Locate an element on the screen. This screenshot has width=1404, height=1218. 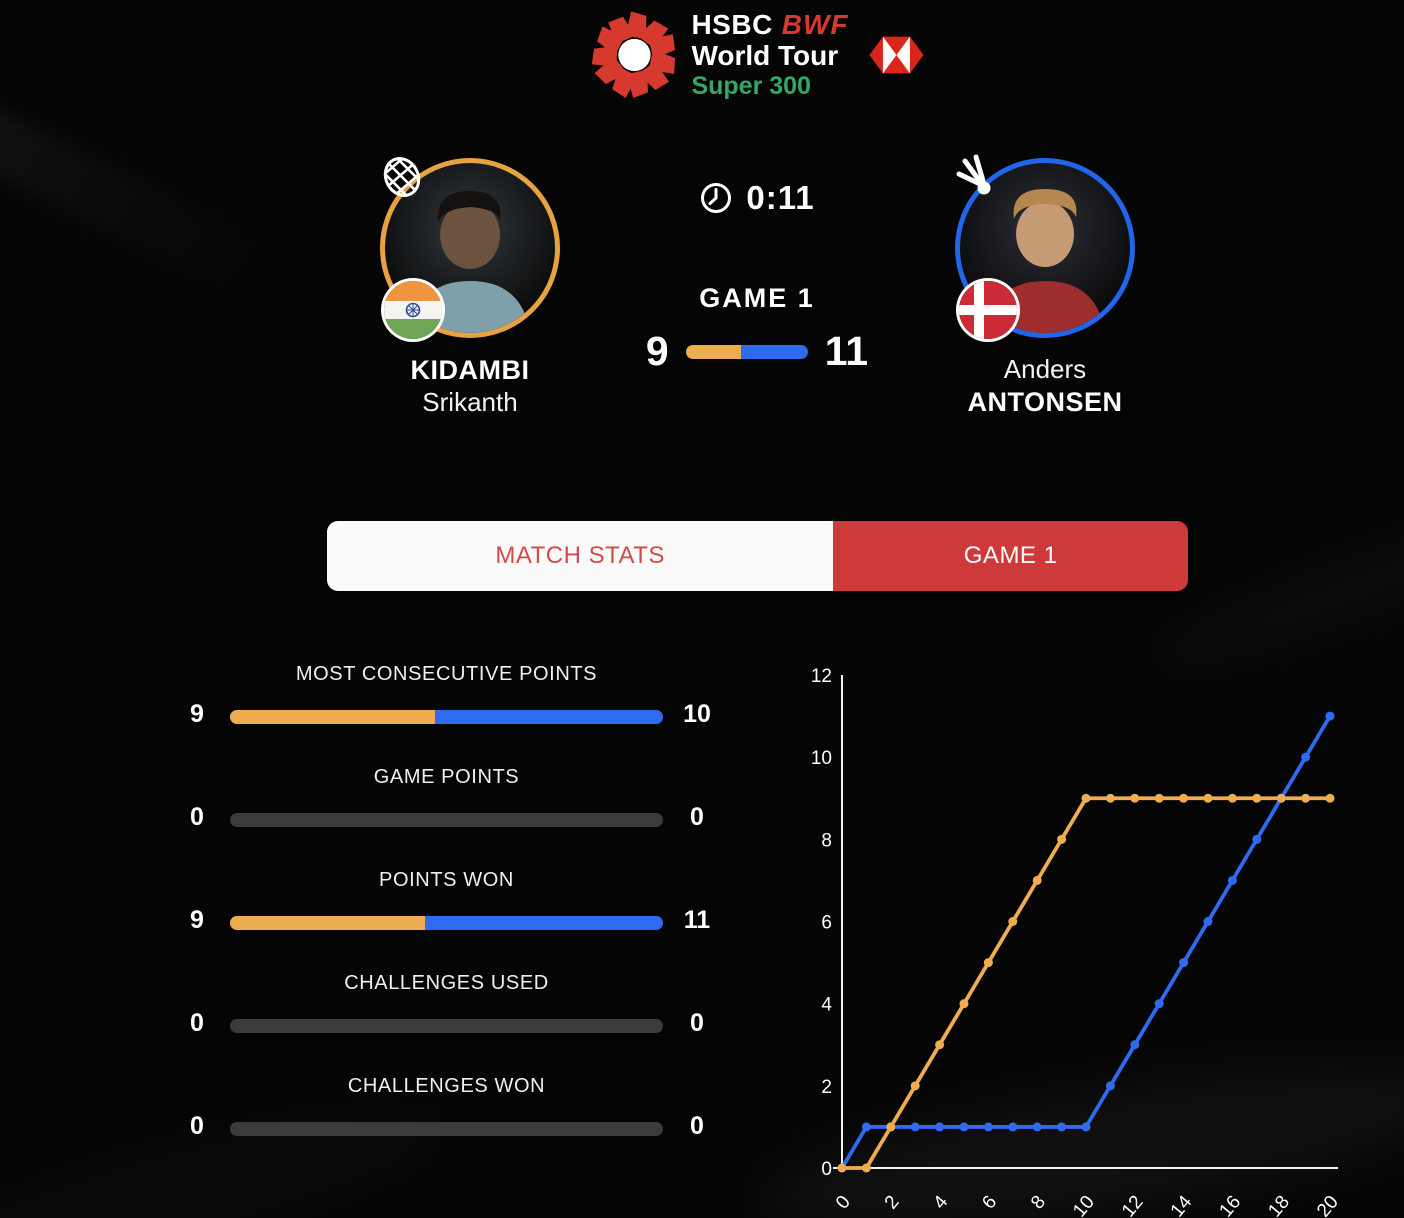
stat-label: CHALLENGES USED is located at coordinates (446, 983).